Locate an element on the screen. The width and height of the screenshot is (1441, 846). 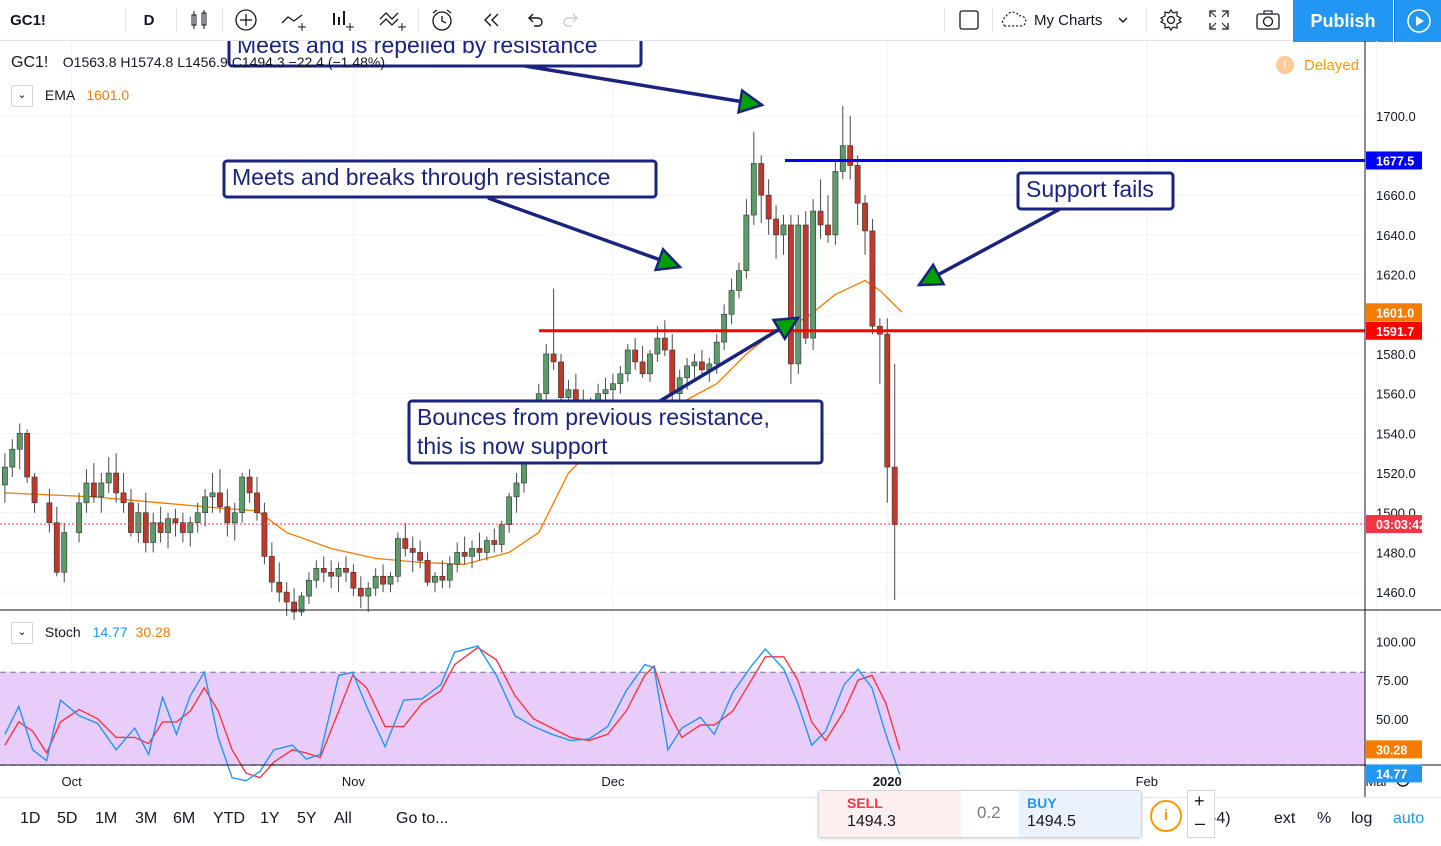
delayed-badge: ! Delayed is located at coordinates (1313, 65).